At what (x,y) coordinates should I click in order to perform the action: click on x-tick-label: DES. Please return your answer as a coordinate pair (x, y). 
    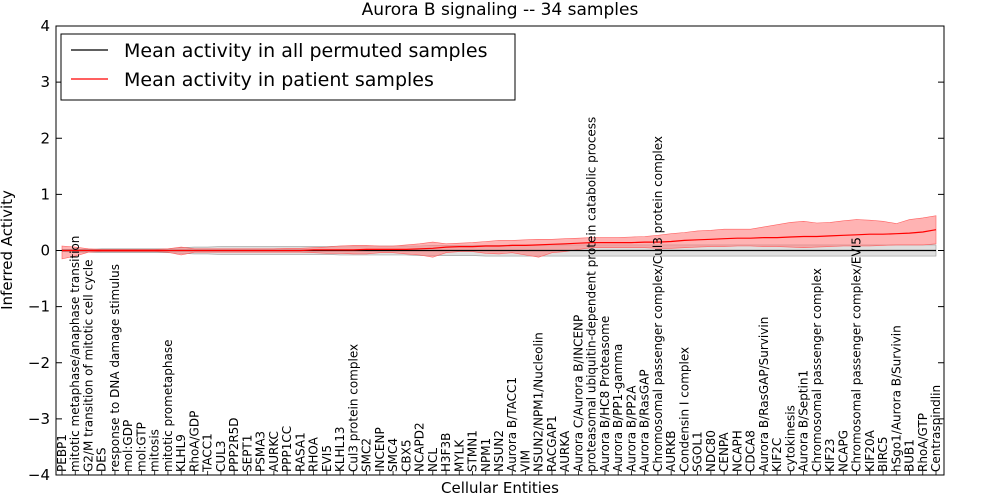
    Looking at the image, I should click on (102, 460).